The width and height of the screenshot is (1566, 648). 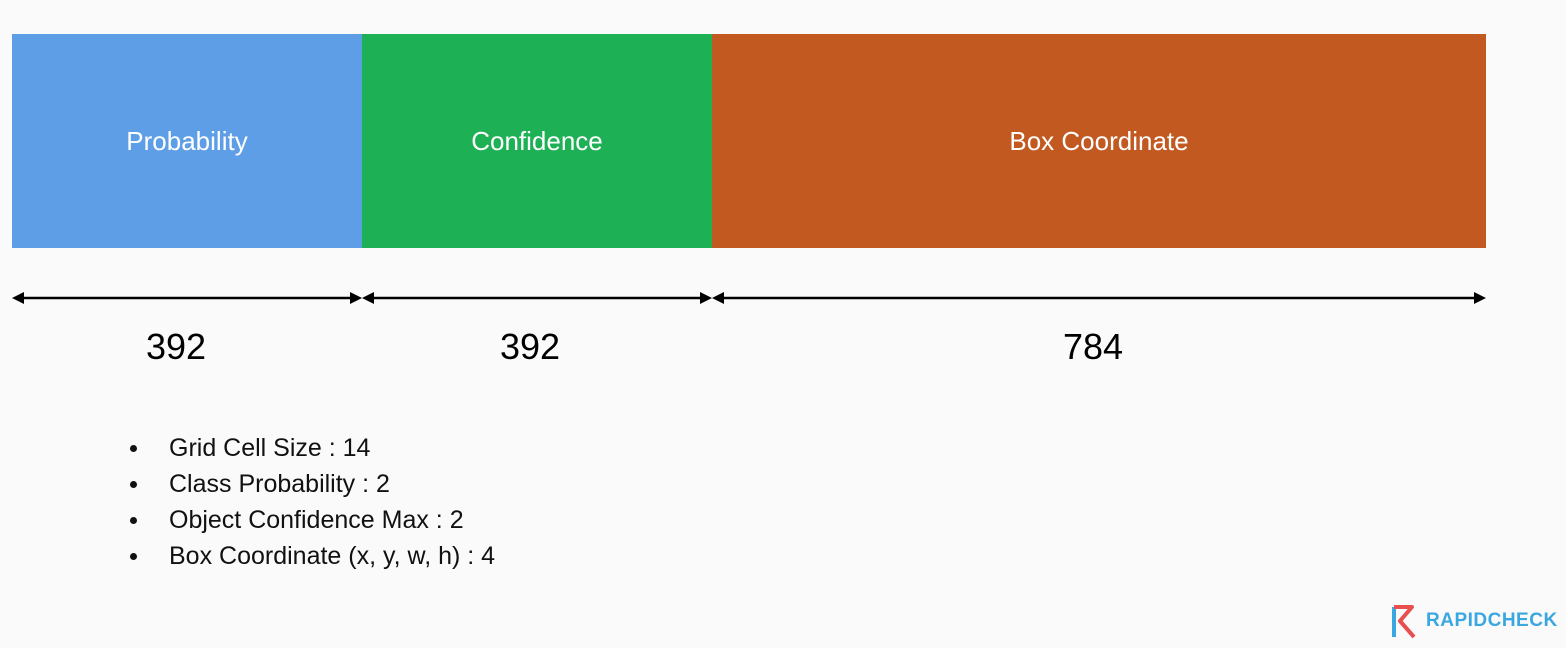 I want to click on size-label-confidence: 392, so click(x=530, y=346).